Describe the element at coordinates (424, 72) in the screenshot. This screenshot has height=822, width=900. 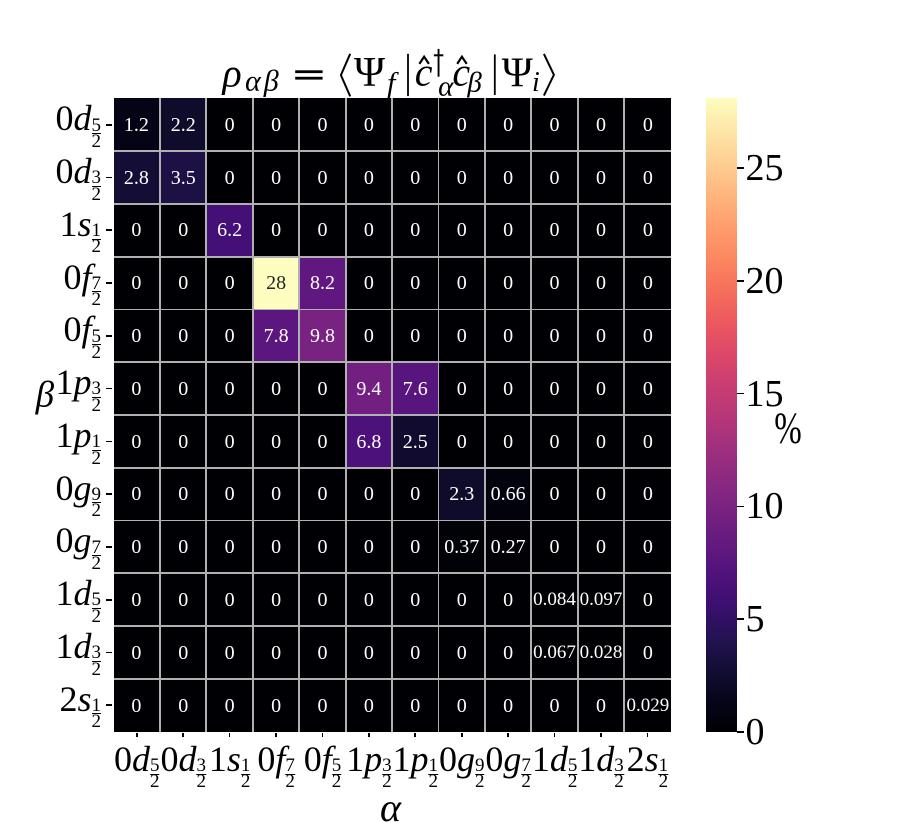
I see `svg-text: c` at that location.